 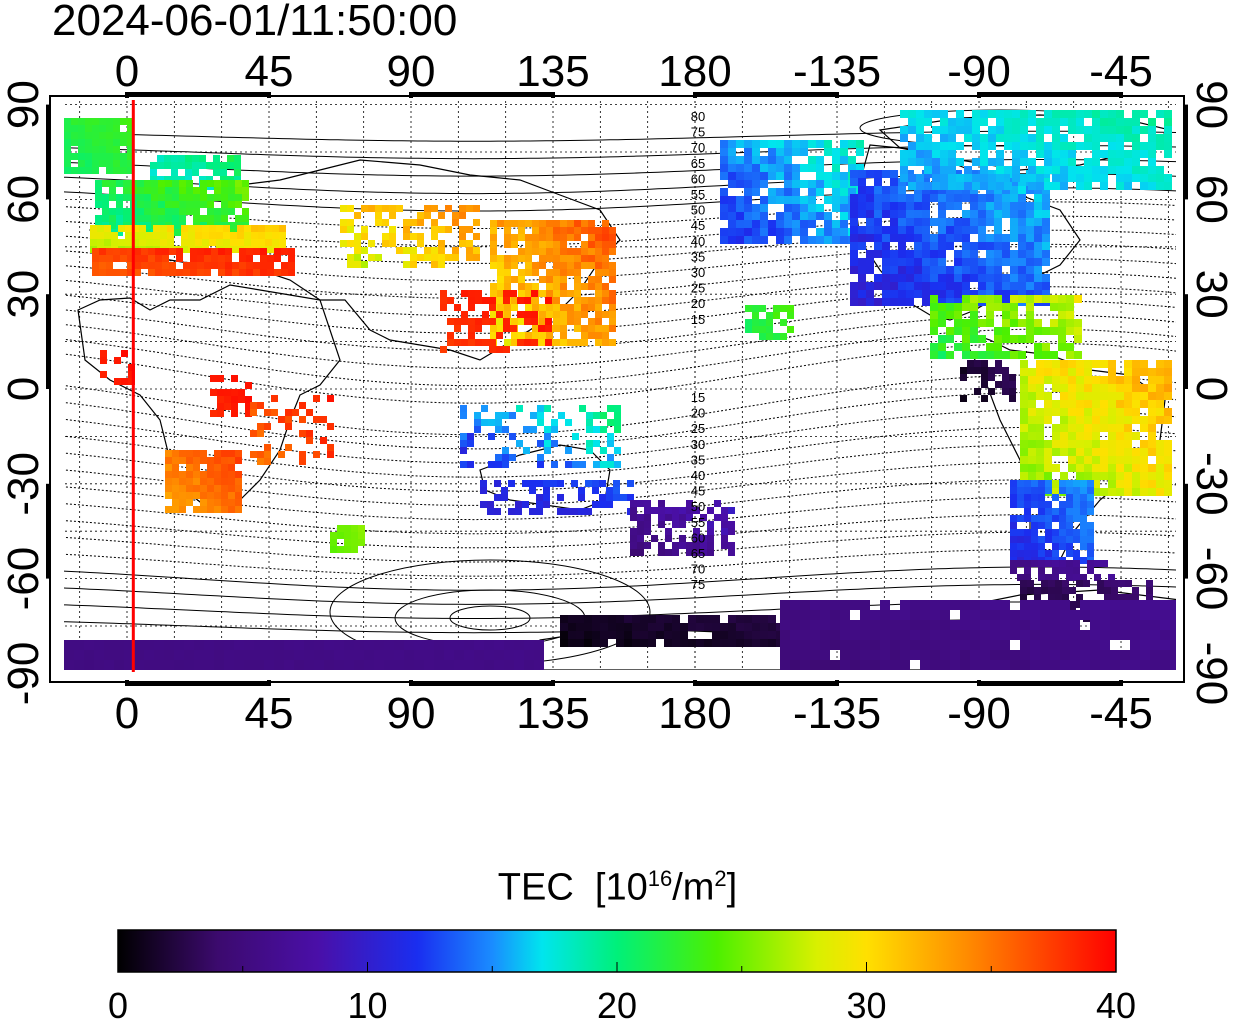 What do you see at coordinates (698, 147) in the screenshot?
I see `contour-label: 70` at bounding box center [698, 147].